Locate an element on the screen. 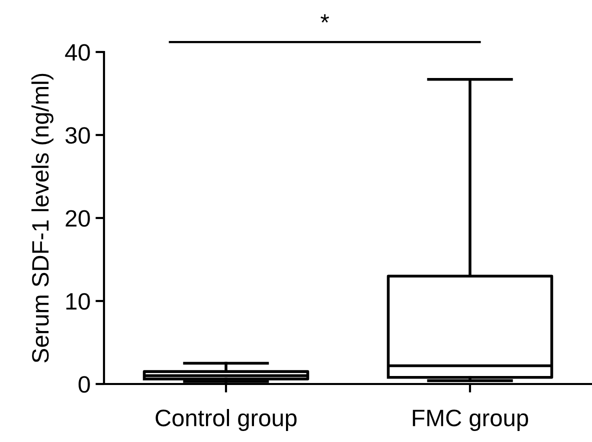 Image resolution: width=592 pixels, height=442 pixels. y-tick-label: 20 is located at coordinates (78, 218).